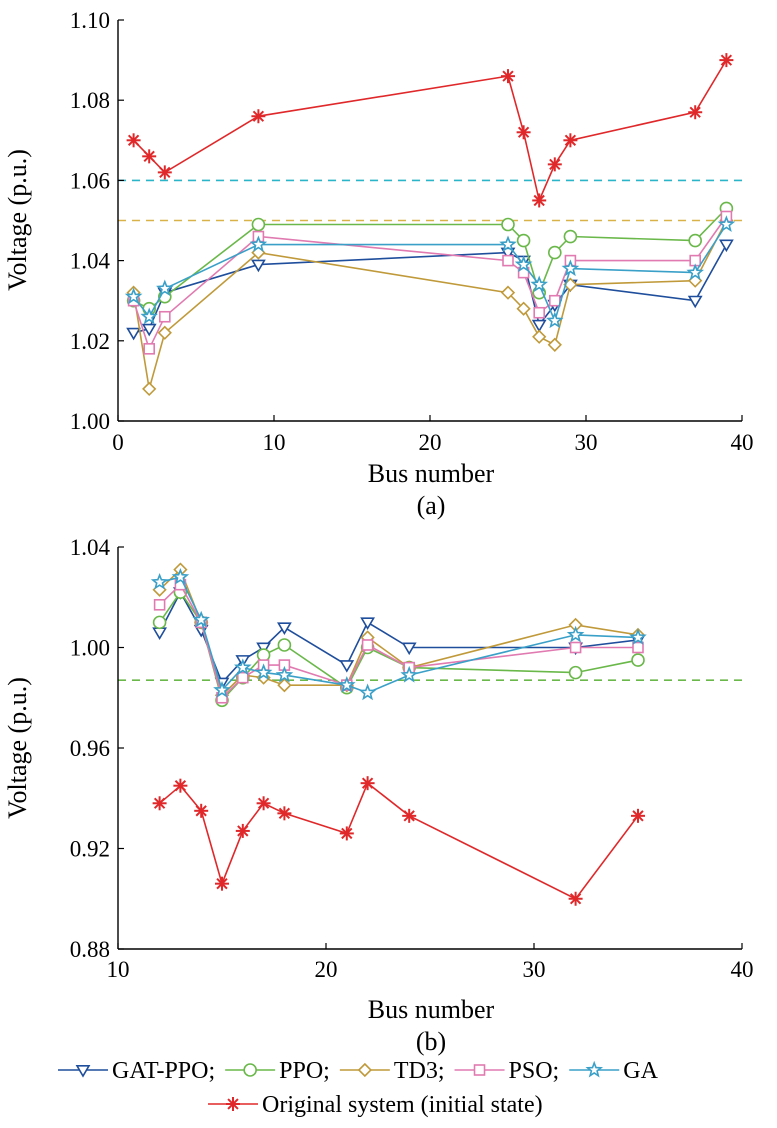 The height and width of the screenshot is (1128, 777). Describe the element at coordinates (118, 442) in the screenshot. I see `panel-a-x-tick-label-0: 0` at that location.